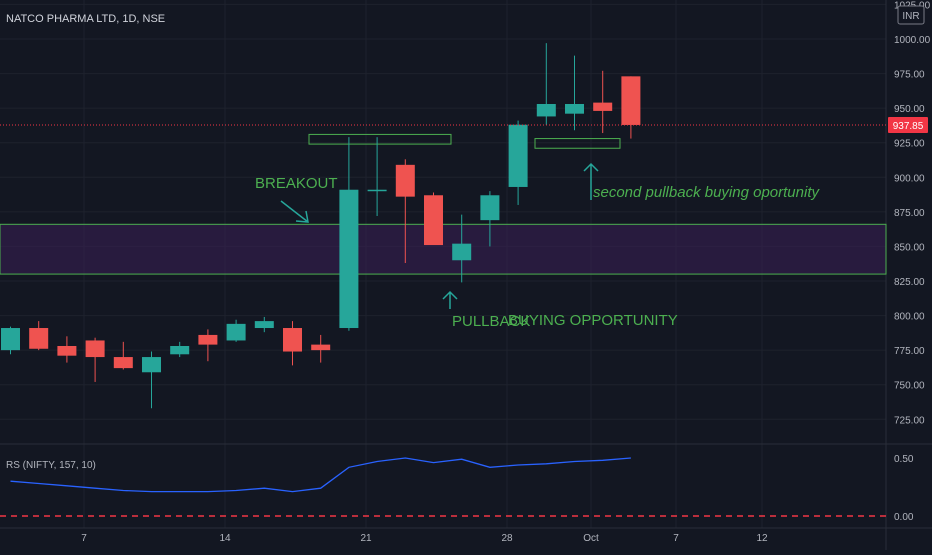 Image resolution: width=932 pixels, height=555 pixels. What do you see at coordinates (904, 517) in the screenshot?
I see `rs-tick-label: 0.00` at bounding box center [904, 517].